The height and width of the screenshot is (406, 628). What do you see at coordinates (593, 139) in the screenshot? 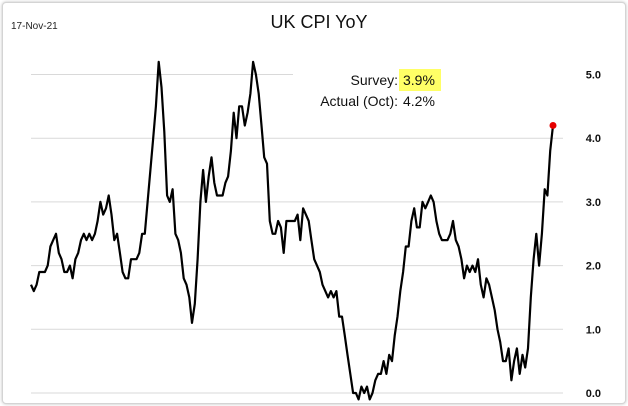
I see `y-tick-label: 4.0` at bounding box center [593, 139].